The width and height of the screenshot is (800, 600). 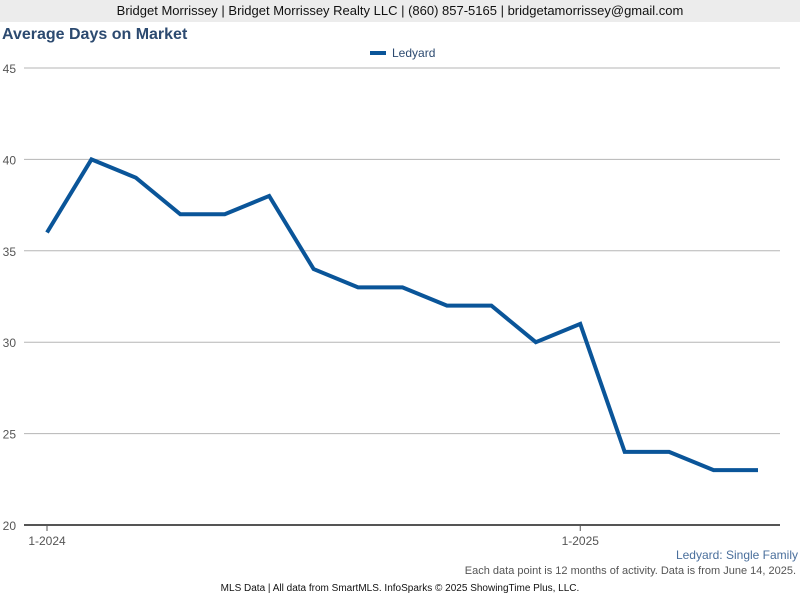 I want to click on chart-subtitle: Ledyard: Single Family, so click(x=736, y=555).